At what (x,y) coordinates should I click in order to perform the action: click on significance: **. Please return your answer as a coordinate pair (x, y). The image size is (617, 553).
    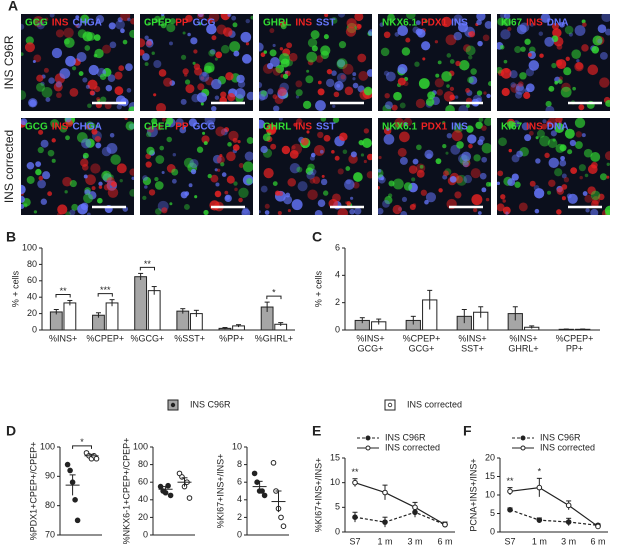
    Looking at the image, I should click on (510, 481).